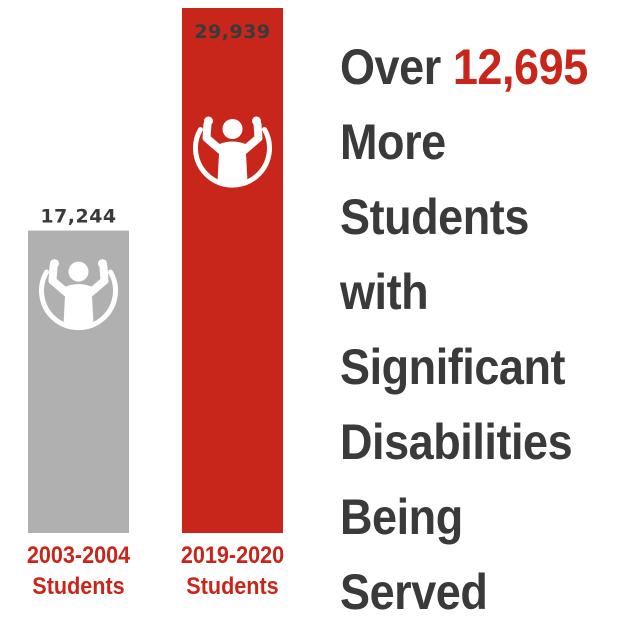  What do you see at coordinates (456, 442) in the screenshot?
I see `headline-line: Disabilities` at bounding box center [456, 442].